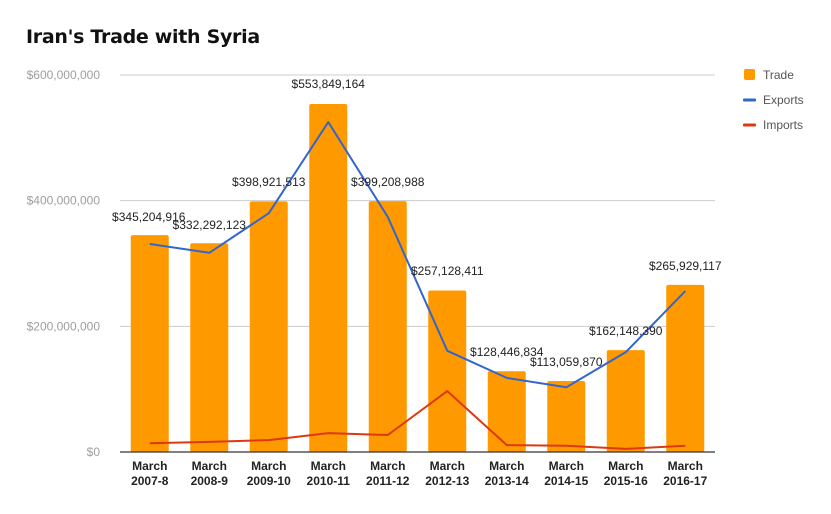  I want to click on y-tick-label: $600,000,000, so click(64, 75).